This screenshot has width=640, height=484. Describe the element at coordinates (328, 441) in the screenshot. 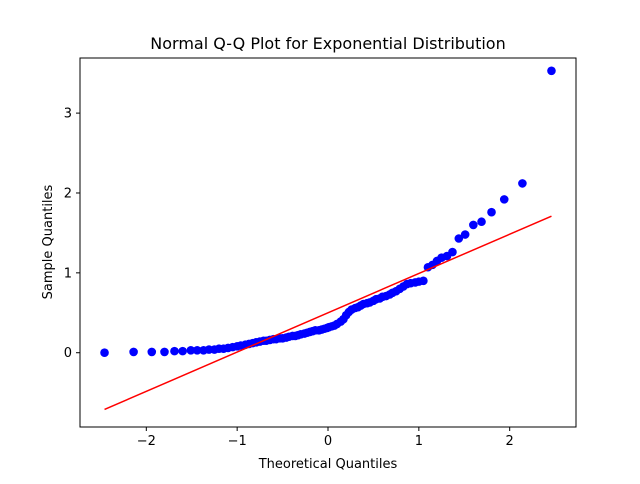

I see `x-tick-label: 0` at that location.